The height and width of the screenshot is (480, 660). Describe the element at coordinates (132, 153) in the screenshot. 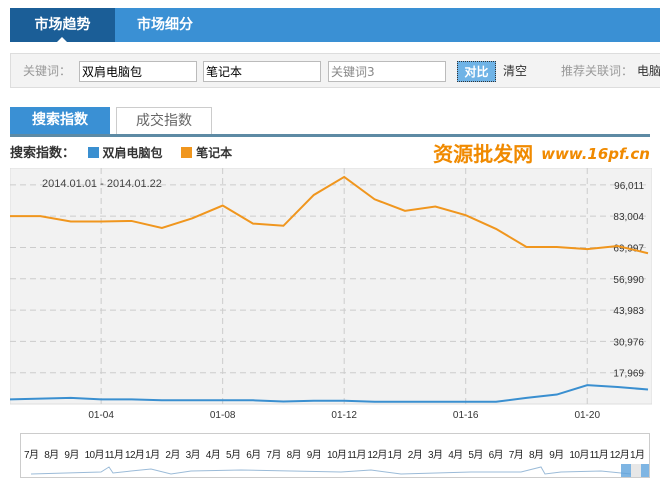

I see `legend-item-1: 双肩电脑包` at that location.